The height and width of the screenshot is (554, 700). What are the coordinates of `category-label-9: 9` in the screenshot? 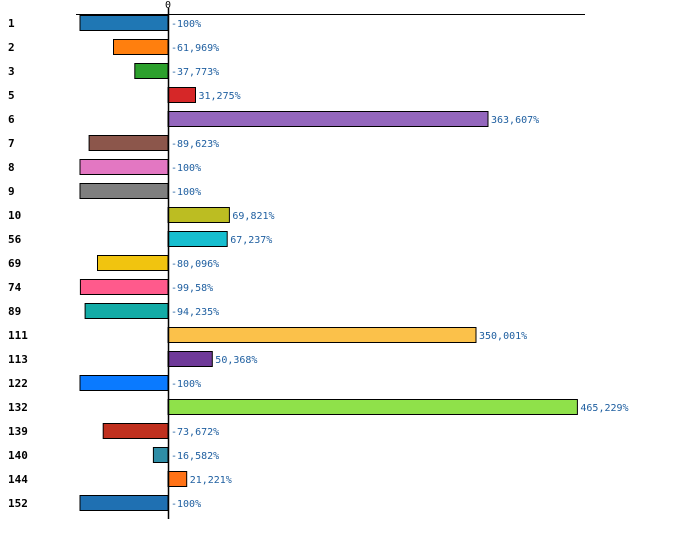 It's located at (11, 191).